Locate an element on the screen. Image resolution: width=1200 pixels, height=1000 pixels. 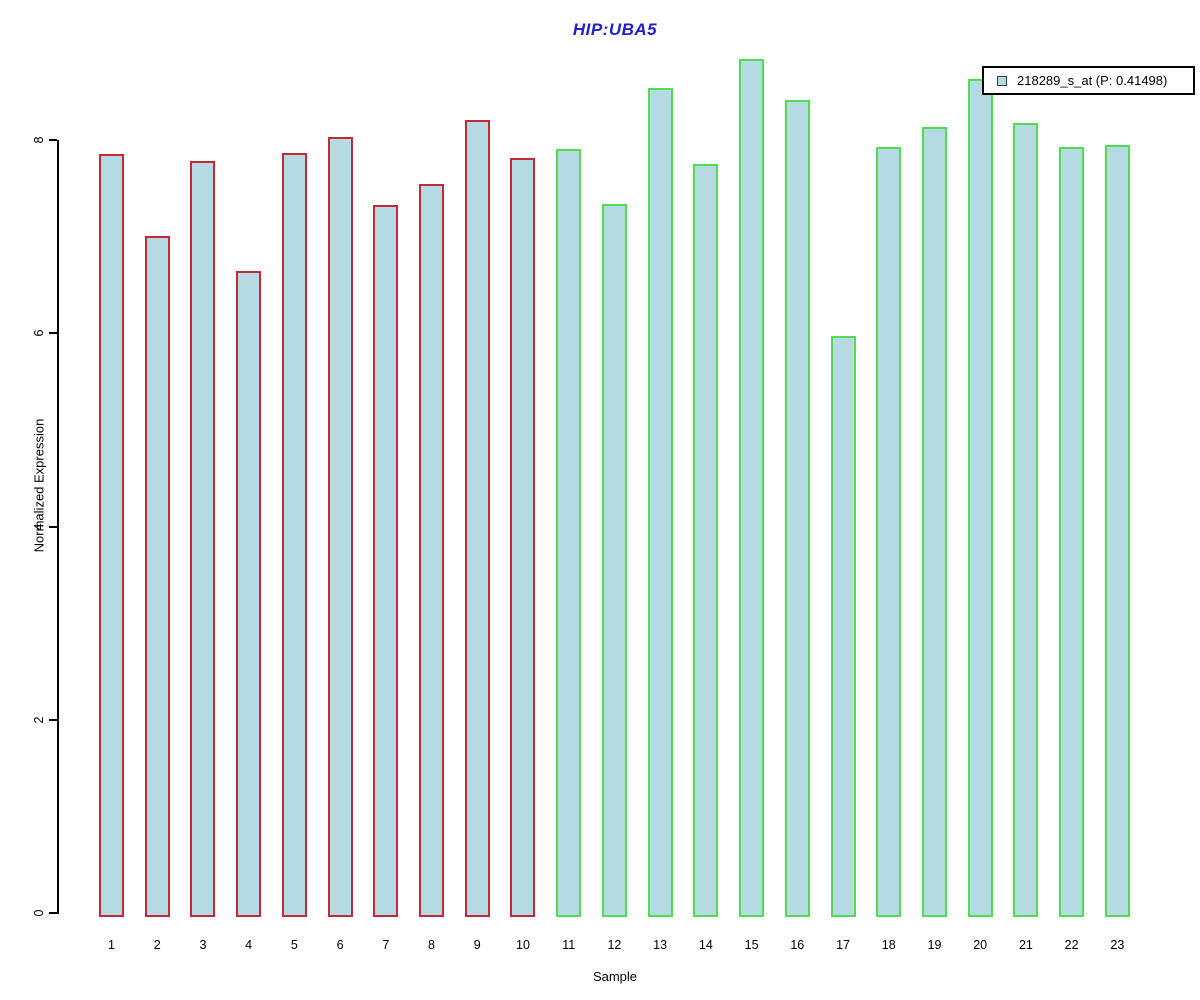
x-tick-label: 23 is located at coordinates (1117, 945).